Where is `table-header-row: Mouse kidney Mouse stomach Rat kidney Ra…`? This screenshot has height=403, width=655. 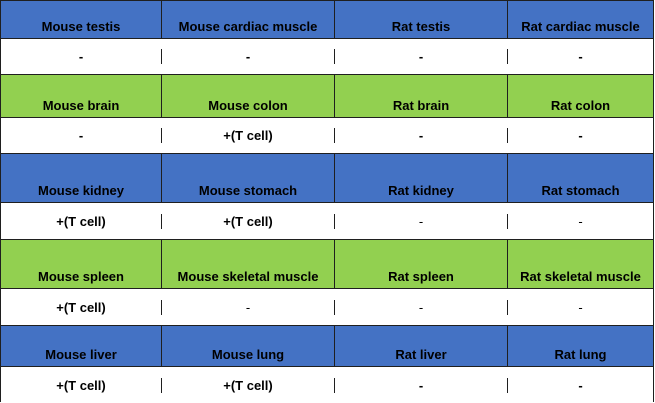
table-header-row: Mouse kidney Mouse stomach Rat kidney Ra… is located at coordinates (327, 178).